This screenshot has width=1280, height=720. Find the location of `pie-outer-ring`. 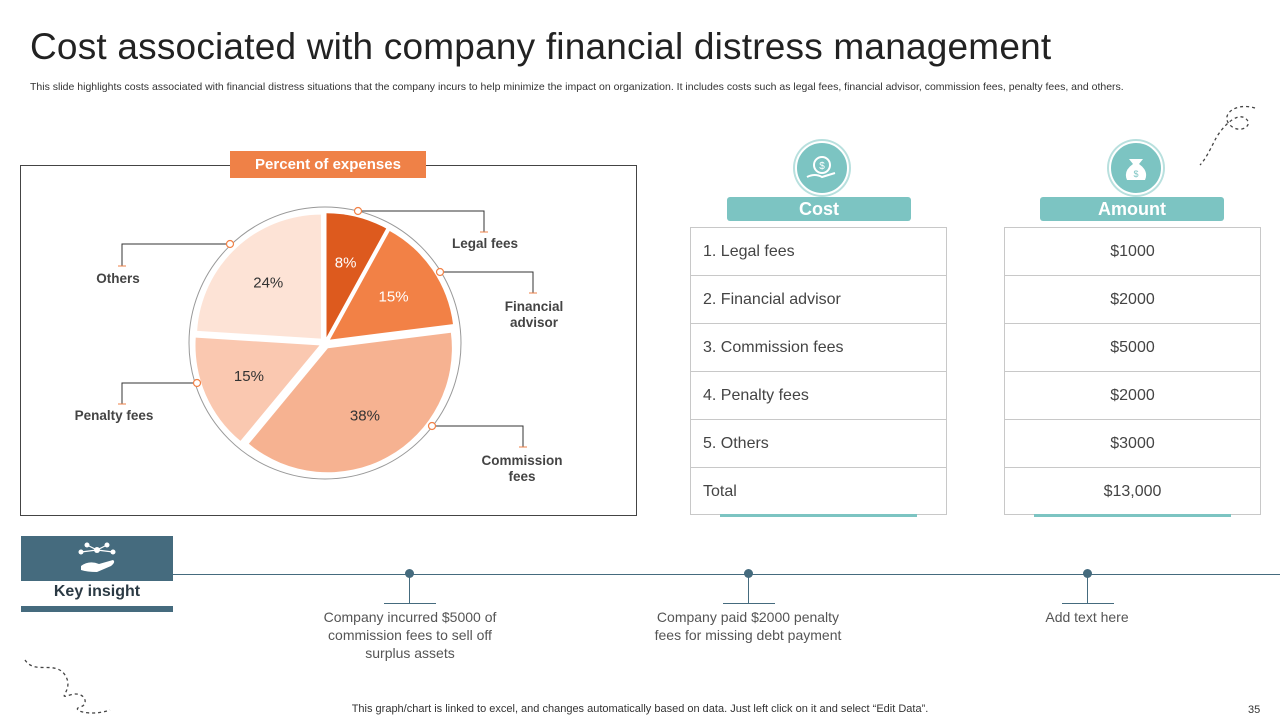

pie-outer-ring is located at coordinates (325, 343).